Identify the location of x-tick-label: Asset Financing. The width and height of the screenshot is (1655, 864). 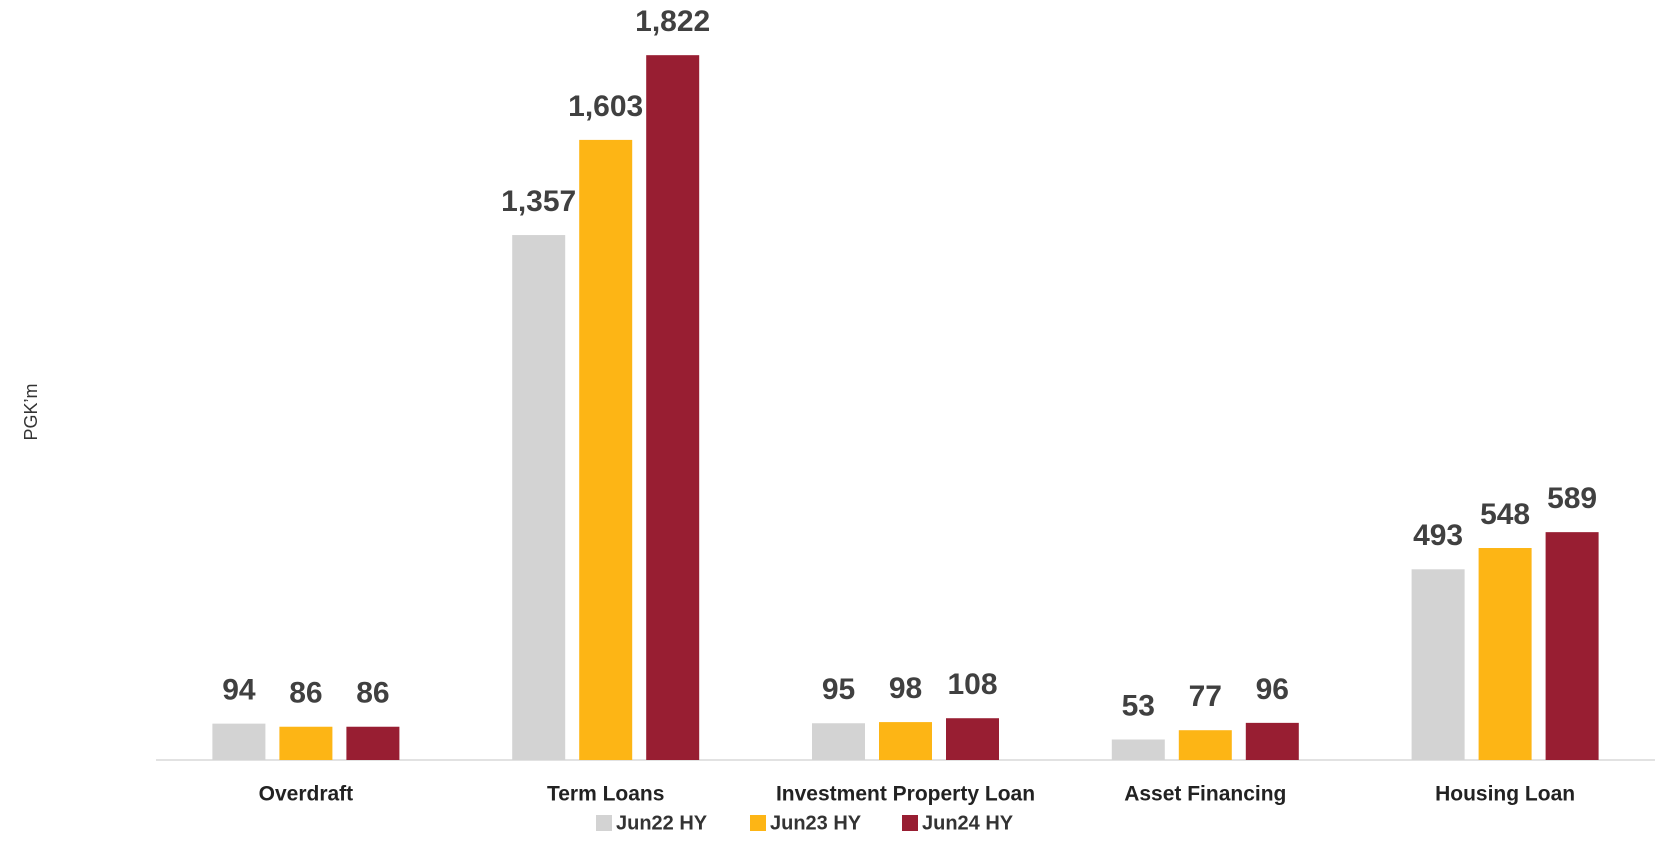
(1205, 794).